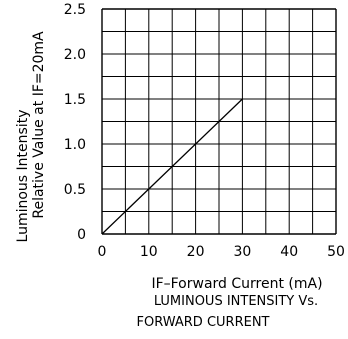  What do you see at coordinates (39, 125) in the screenshot?
I see `y-axis-label-line-2: Relative Value at IF=20mA` at bounding box center [39, 125].